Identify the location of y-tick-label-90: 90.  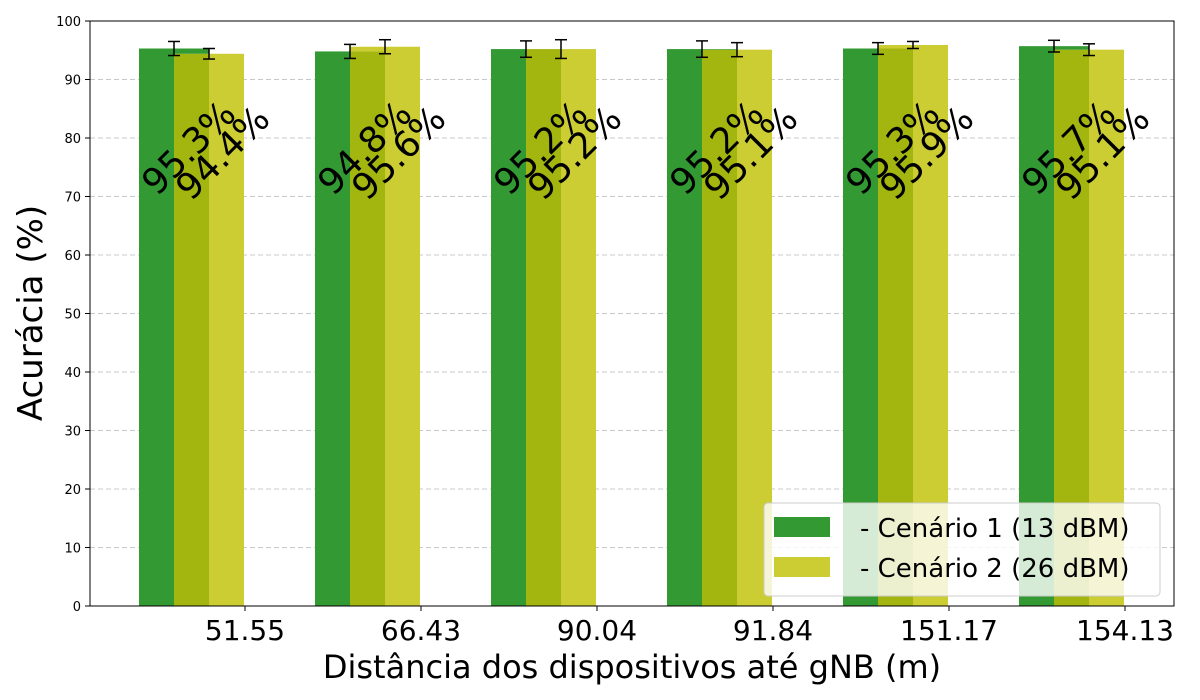
(72, 81).